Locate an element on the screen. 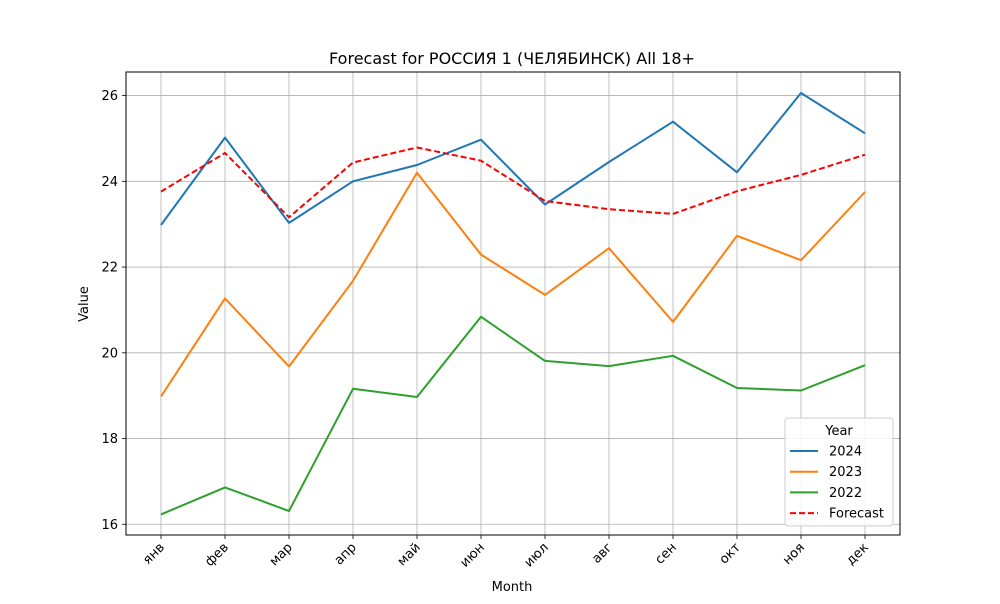  y-tick-label: 22 is located at coordinates (109, 268).